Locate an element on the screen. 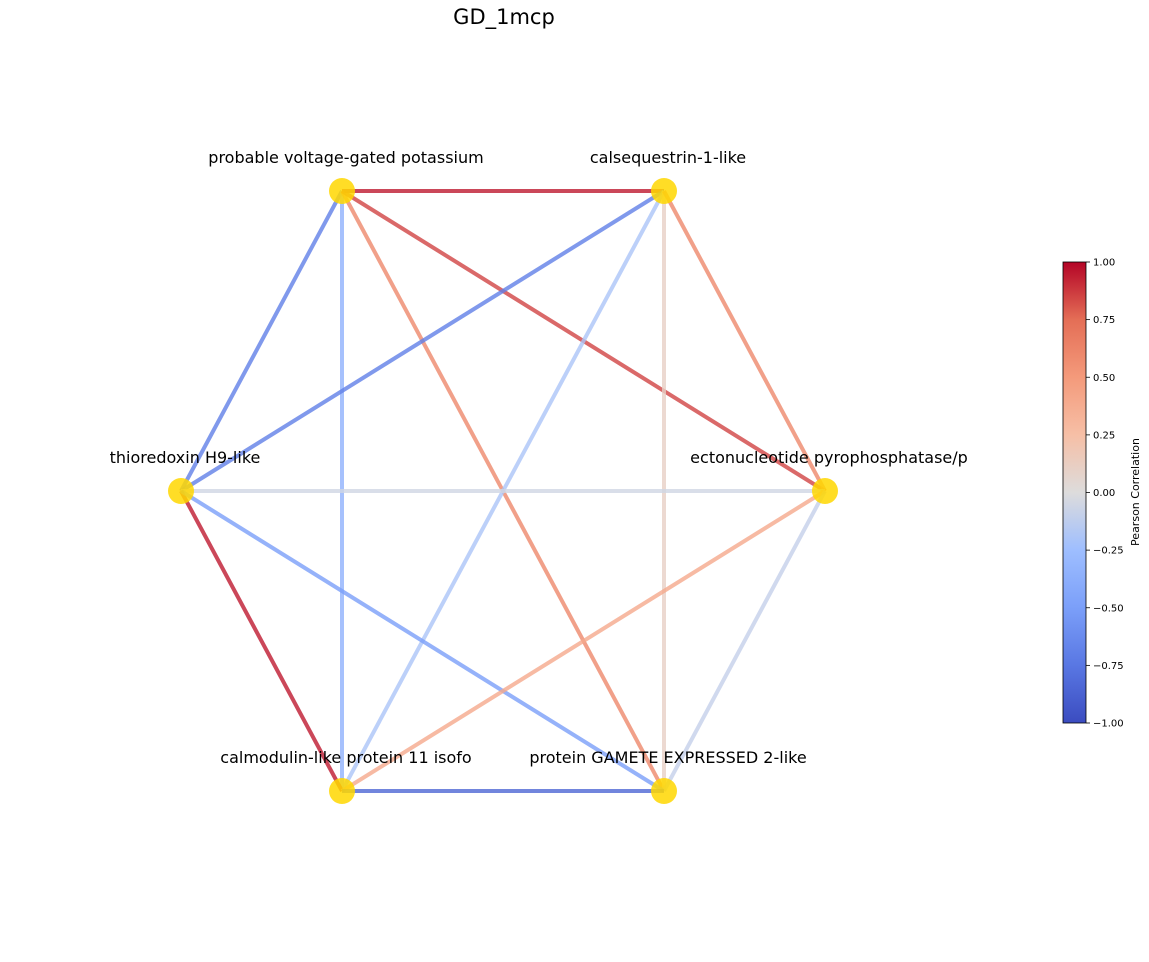 This screenshot has width=1149, height=962. node-label-gex2: protein GAMETE EXPRESSED 2-like is located at coordinates (667, 757).